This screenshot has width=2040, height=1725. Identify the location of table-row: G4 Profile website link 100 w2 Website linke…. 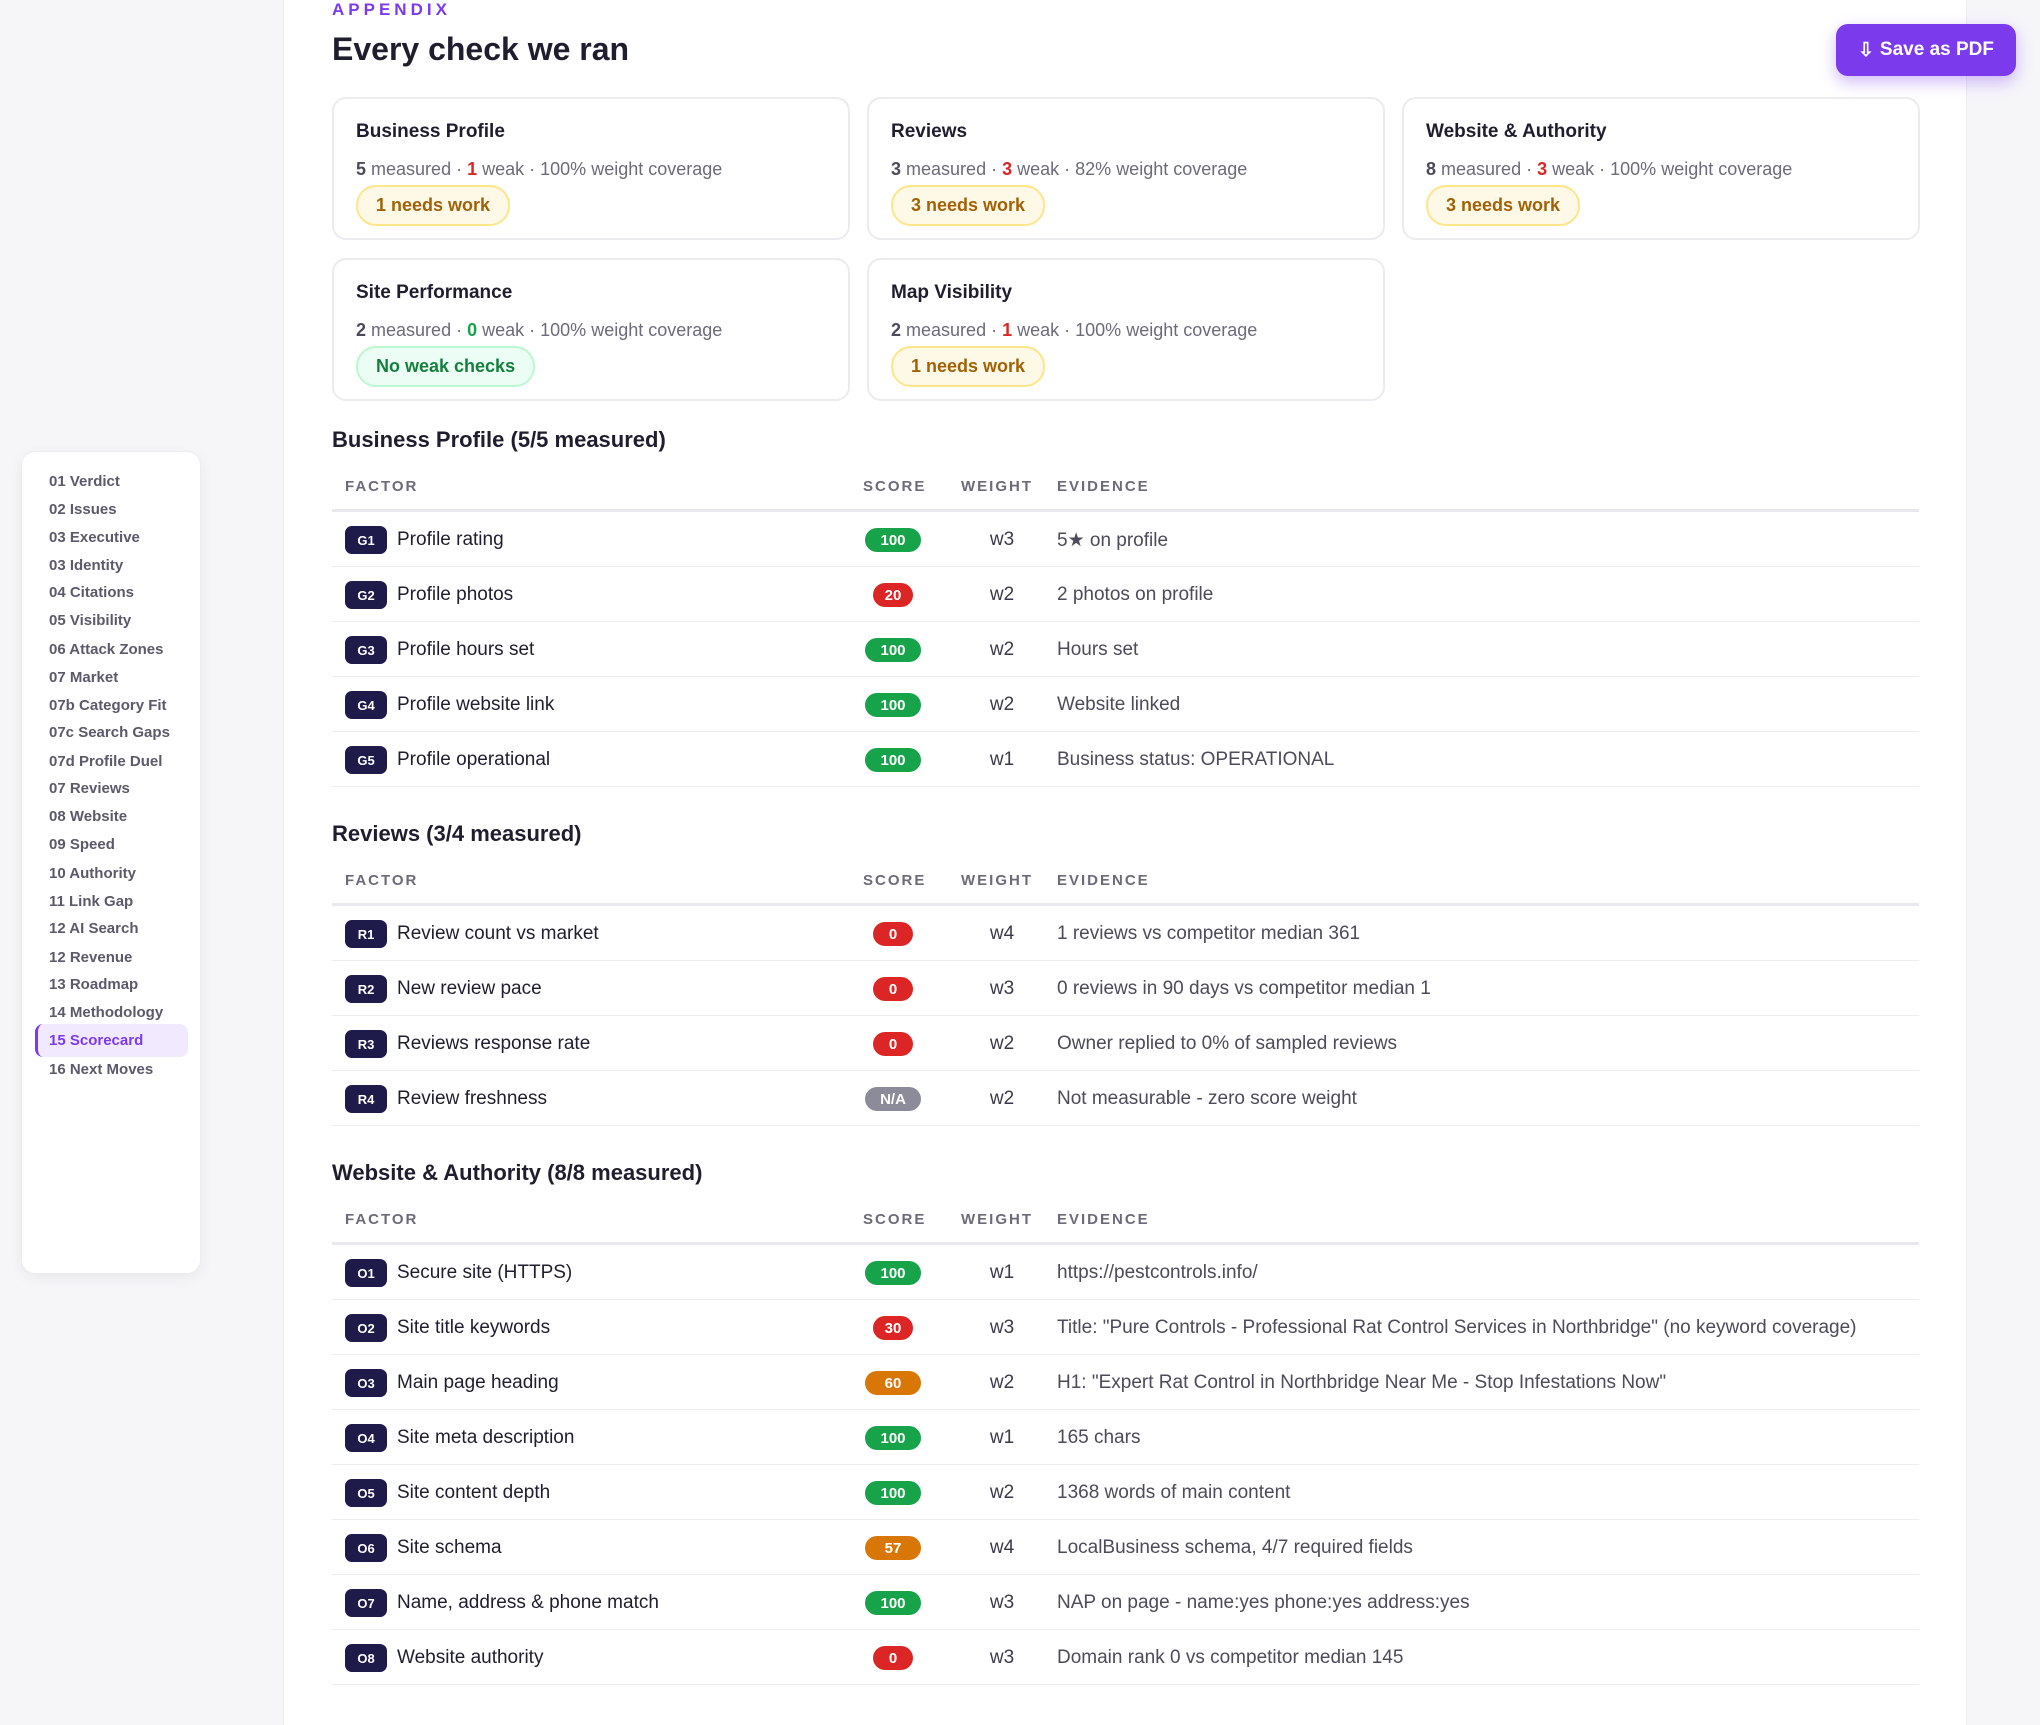
(1125, 704).